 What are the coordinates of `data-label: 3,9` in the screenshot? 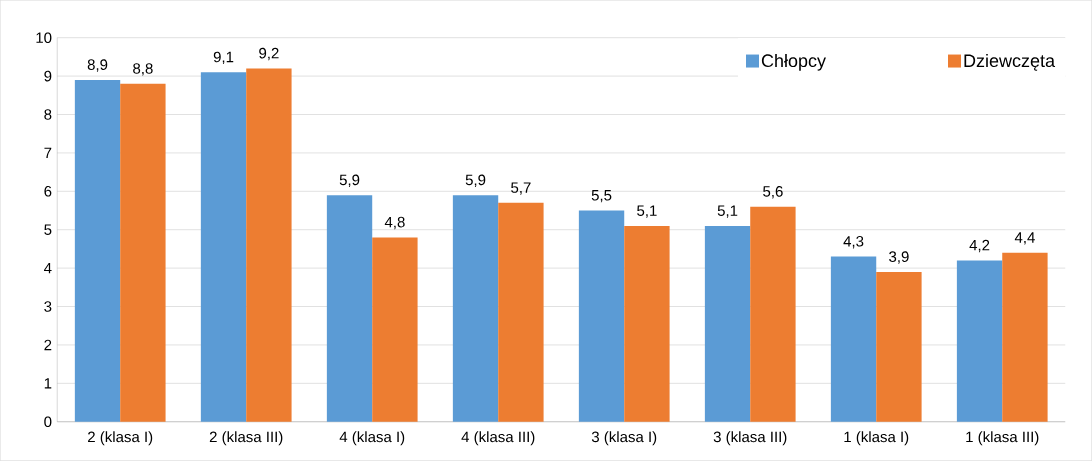 It's located at (899, 257).